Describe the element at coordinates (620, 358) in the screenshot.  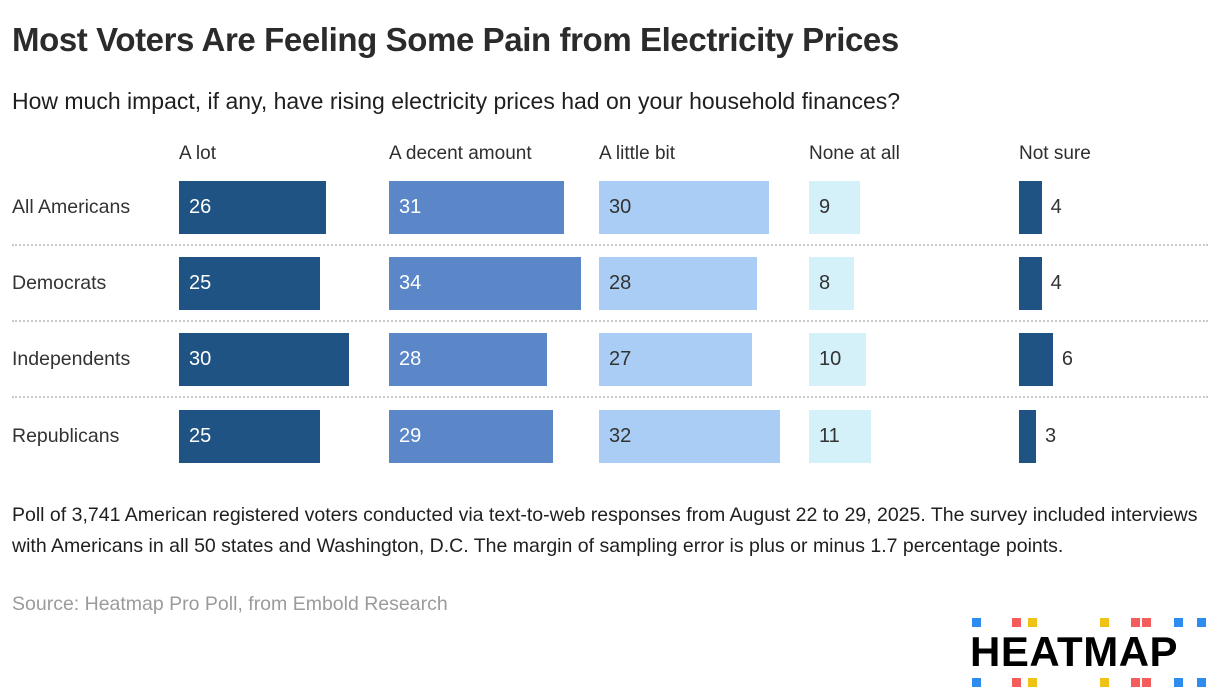
I see `bar-value-independents-a-little-bit: 27` at that location.